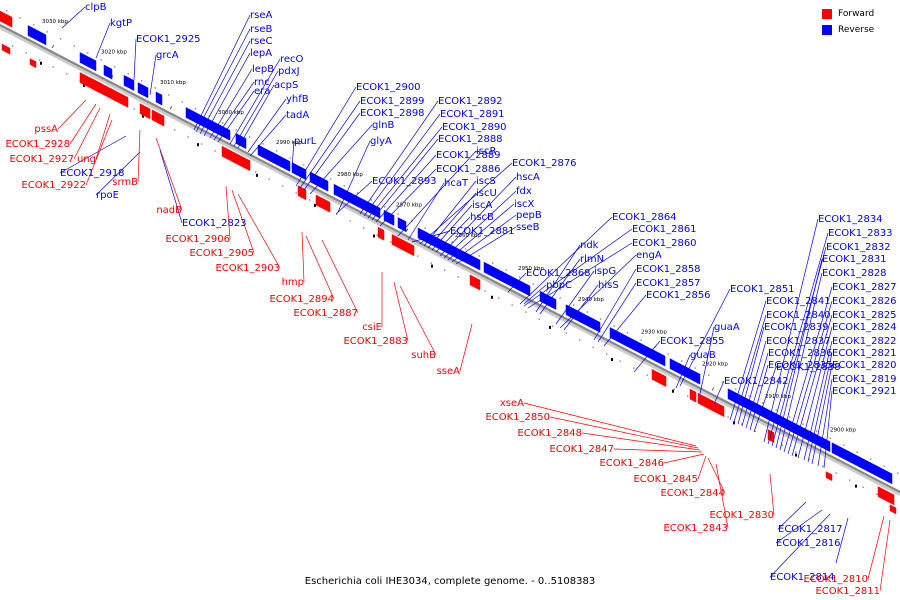  What do you see at coordinates (608, 285) in the screenshot?
I see `gene-label: hisS` at bounding box center [608, 285].